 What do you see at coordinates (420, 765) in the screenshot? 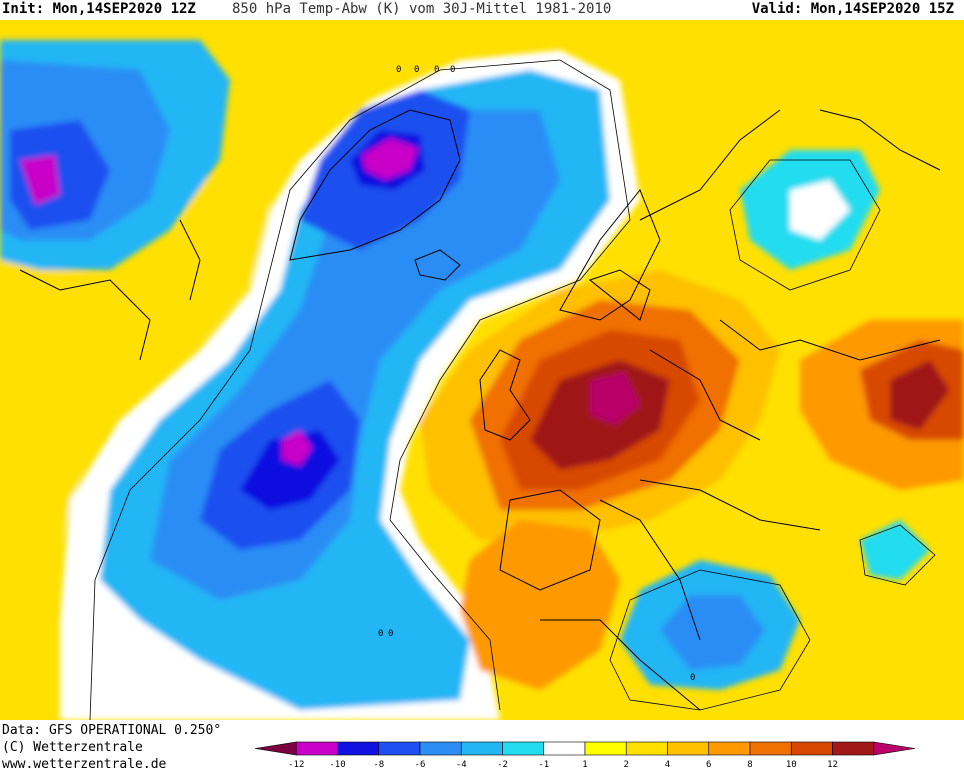
I see `legend-label: -6` at bounding box center [420, 765].